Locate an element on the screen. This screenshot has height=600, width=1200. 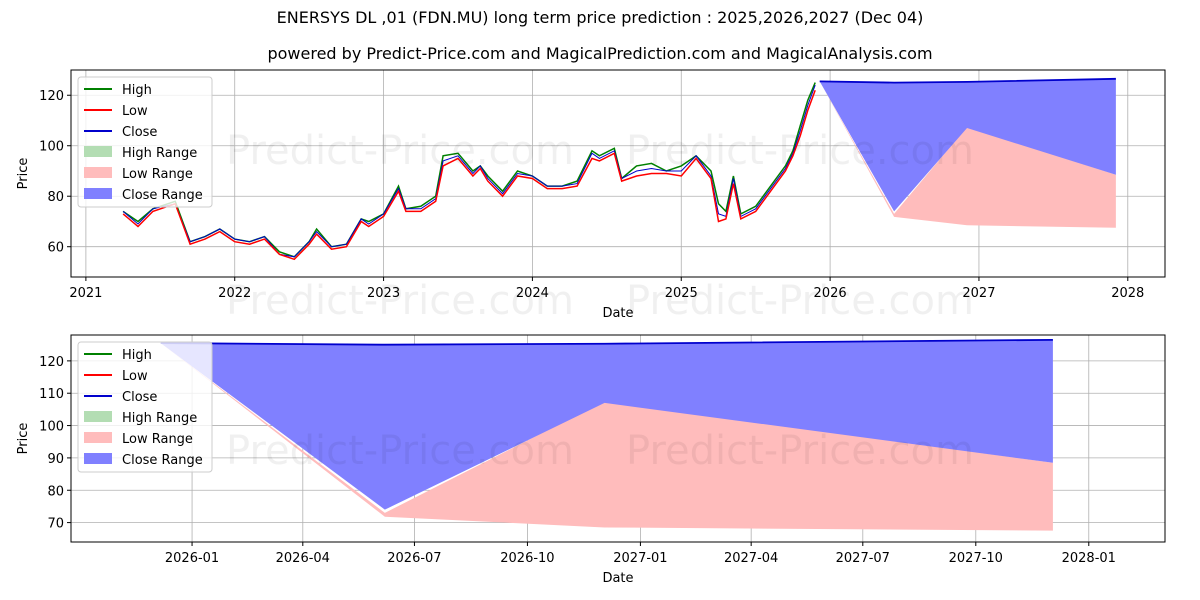
bottom-y-tick-label: 70 is located at coordinates (55, 524).